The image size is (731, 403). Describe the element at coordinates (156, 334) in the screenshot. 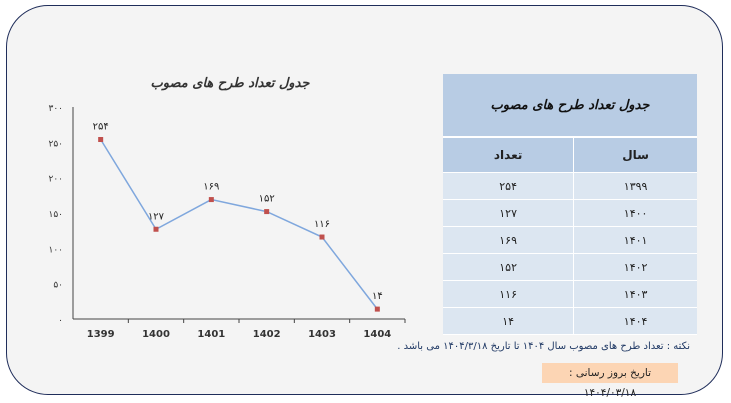

I see `x-tick-label: 1400` at that location.